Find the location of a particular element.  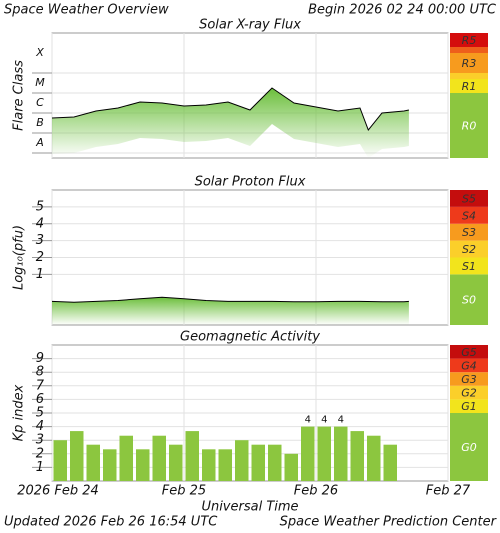

y-tick-label: M is located at coordinates (40, 82).